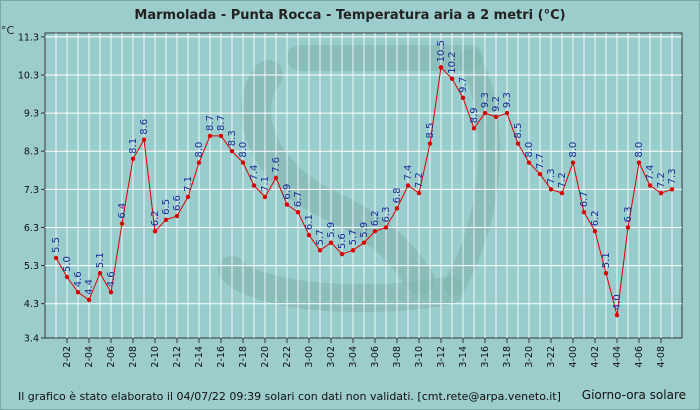 Image resolution: width=700 pixels, height=410 pixels. Describe the element at coordinates (28, 75) in the screenshot. I see `y-tick-label: 10.3` at that location.